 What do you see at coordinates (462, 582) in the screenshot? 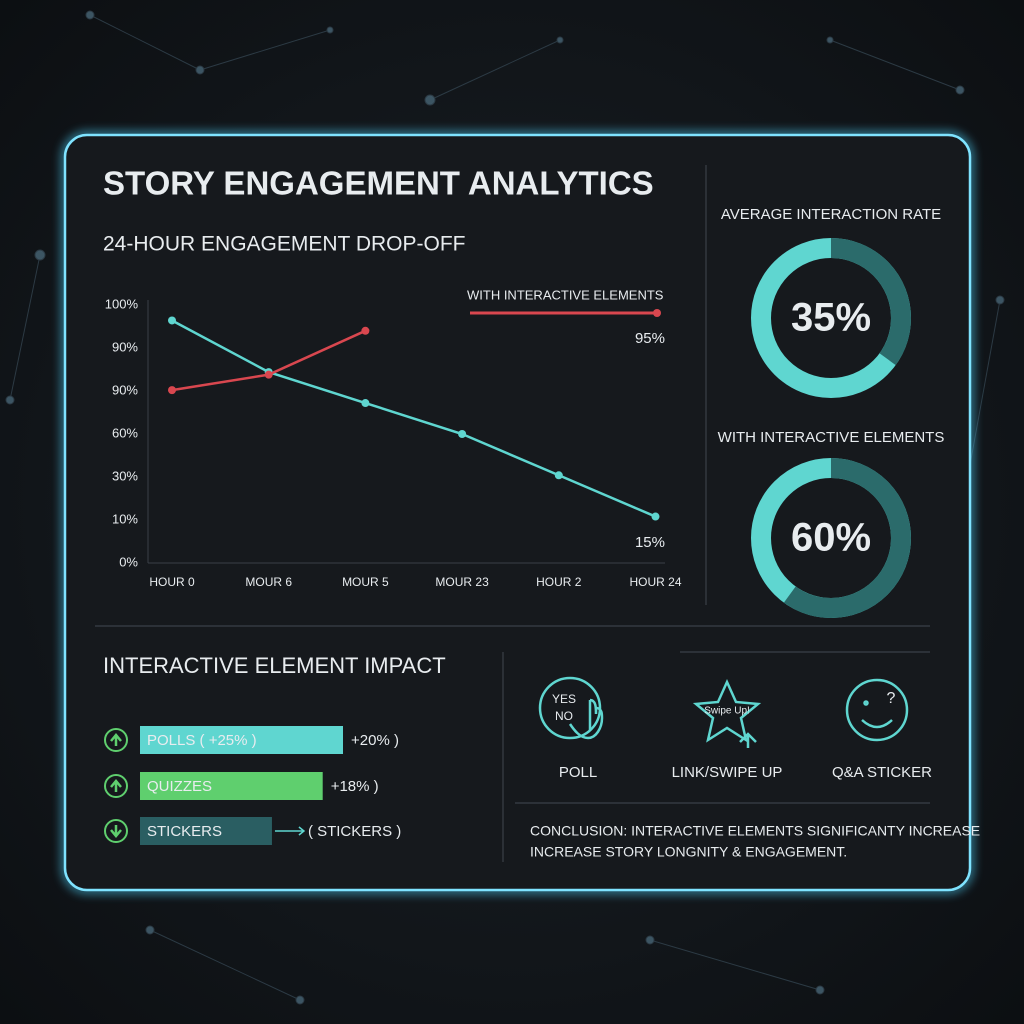
I see `x-tick-label: MOUR 23` at bounding box center [462, 582].